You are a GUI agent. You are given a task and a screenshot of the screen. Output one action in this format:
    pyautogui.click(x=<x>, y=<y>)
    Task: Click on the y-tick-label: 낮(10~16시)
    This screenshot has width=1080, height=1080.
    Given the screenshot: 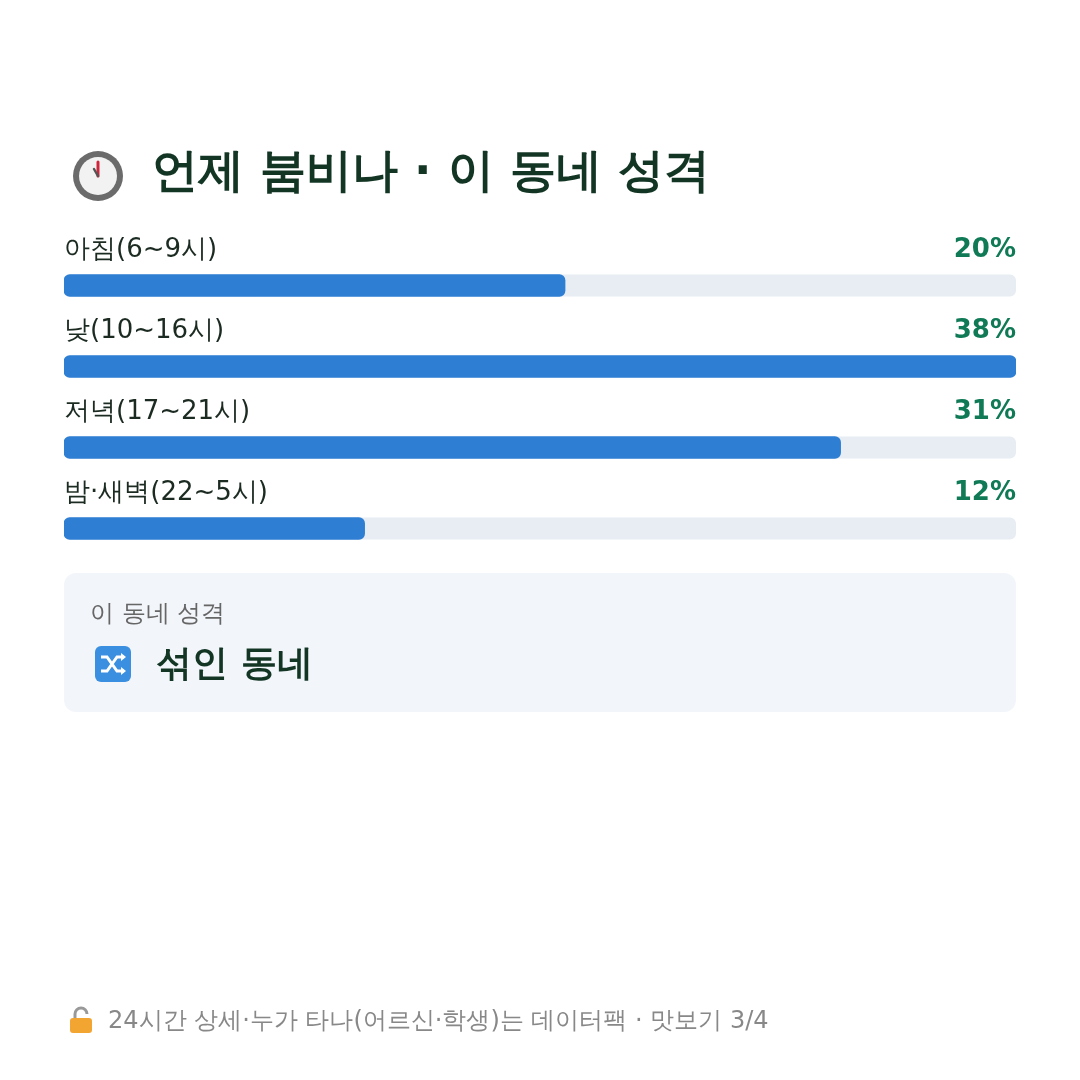 What is the action you would take?
    pyautogui.click(x=144, y=329)
    